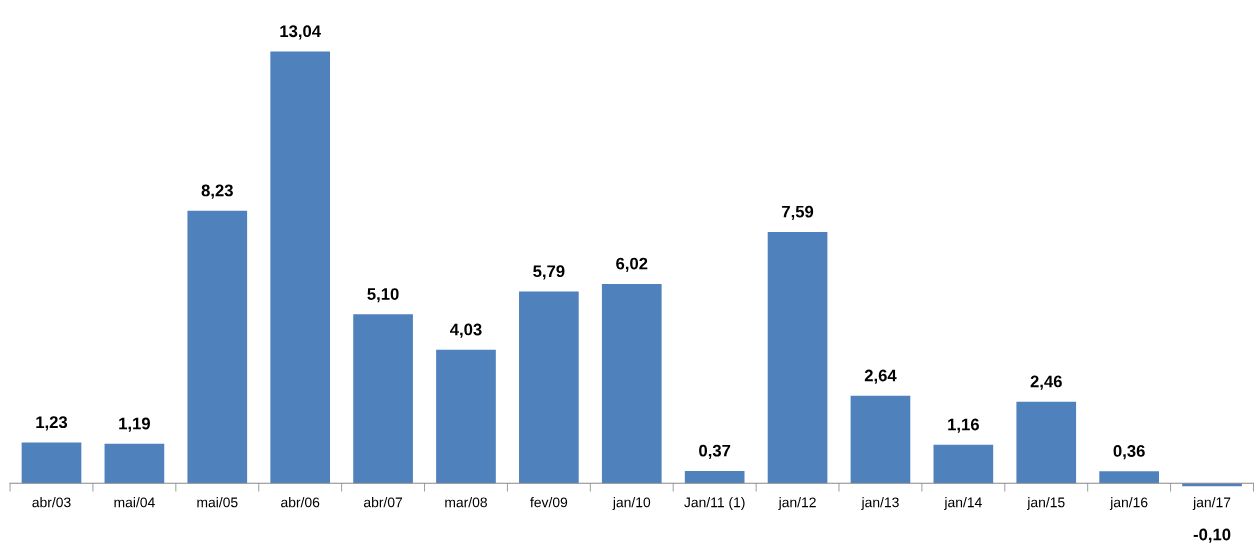  Describe the element at coordinates (714, 504) in the screenshot. I see `x-tick-label: Jan/11 (1)` at that location.